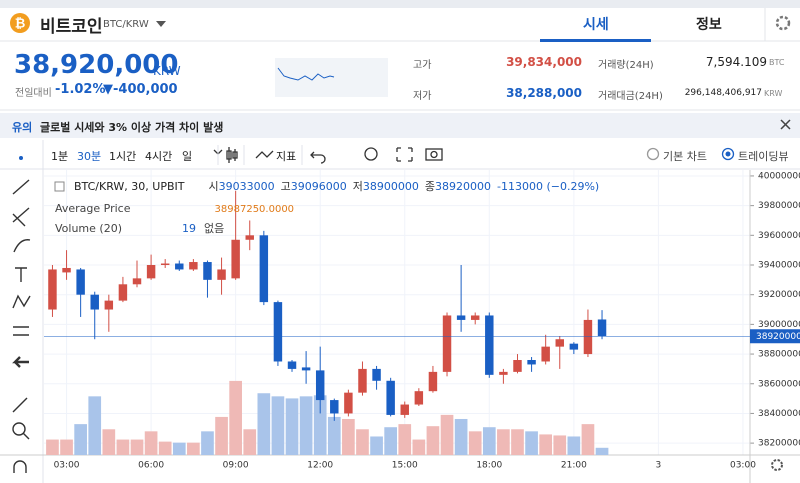 The image size is (800, 483). What do you see at coordinates (89, 156) in the screenshot?
I see `interval: 30분` at bounding box center [89, 156].